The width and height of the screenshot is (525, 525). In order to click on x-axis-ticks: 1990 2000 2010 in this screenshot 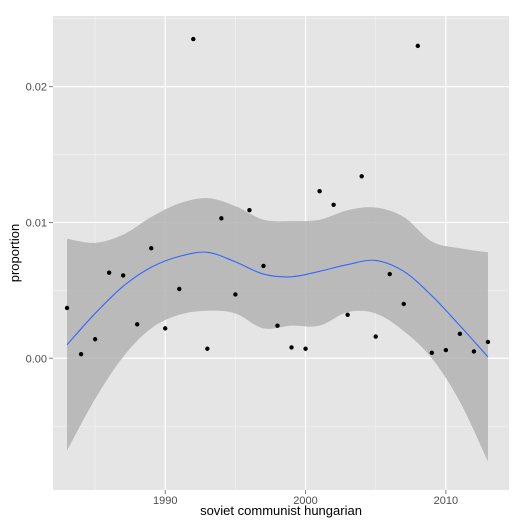, I will do `click(305, 498)`.